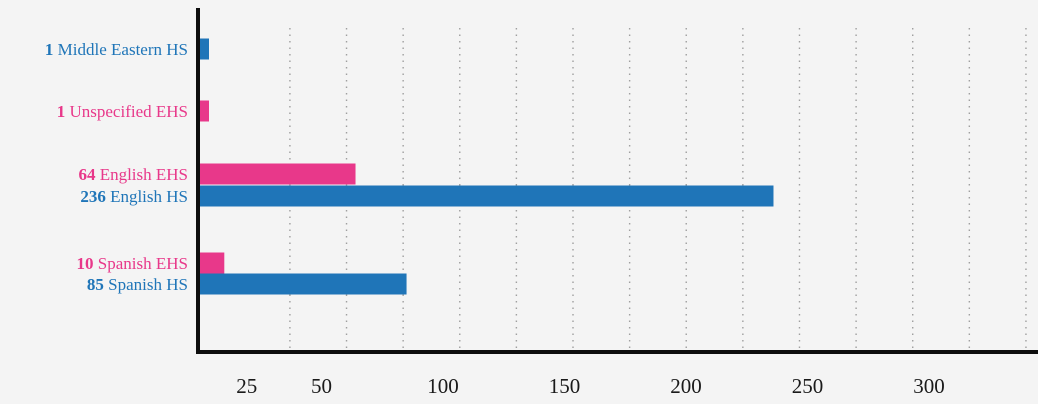 This screenshot has height=404, width=1038. What do you see at coordinates (565, 386) in the screenshot?
I see `x-tick-label: 150` at bounding box center [565, 386].